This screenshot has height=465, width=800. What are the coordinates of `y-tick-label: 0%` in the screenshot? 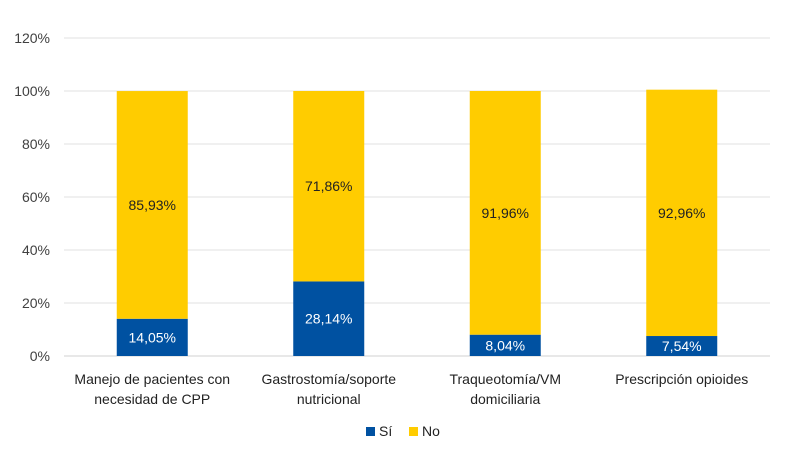 It's located at (40, 356).